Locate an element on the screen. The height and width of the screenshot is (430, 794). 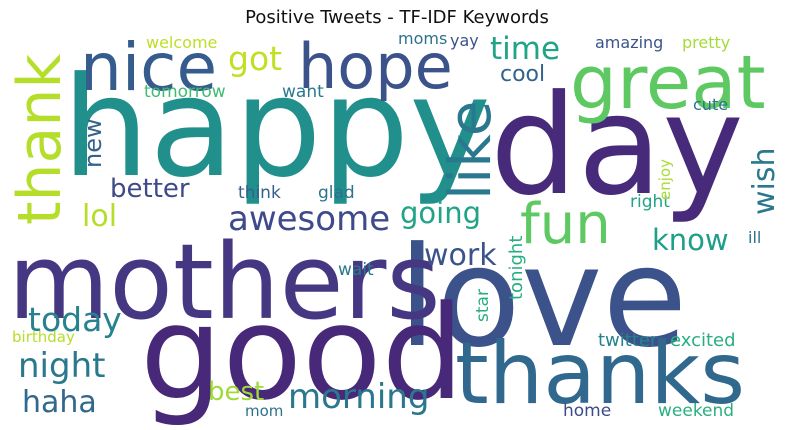
word-mom: mom is located at coordinates (264, 411).